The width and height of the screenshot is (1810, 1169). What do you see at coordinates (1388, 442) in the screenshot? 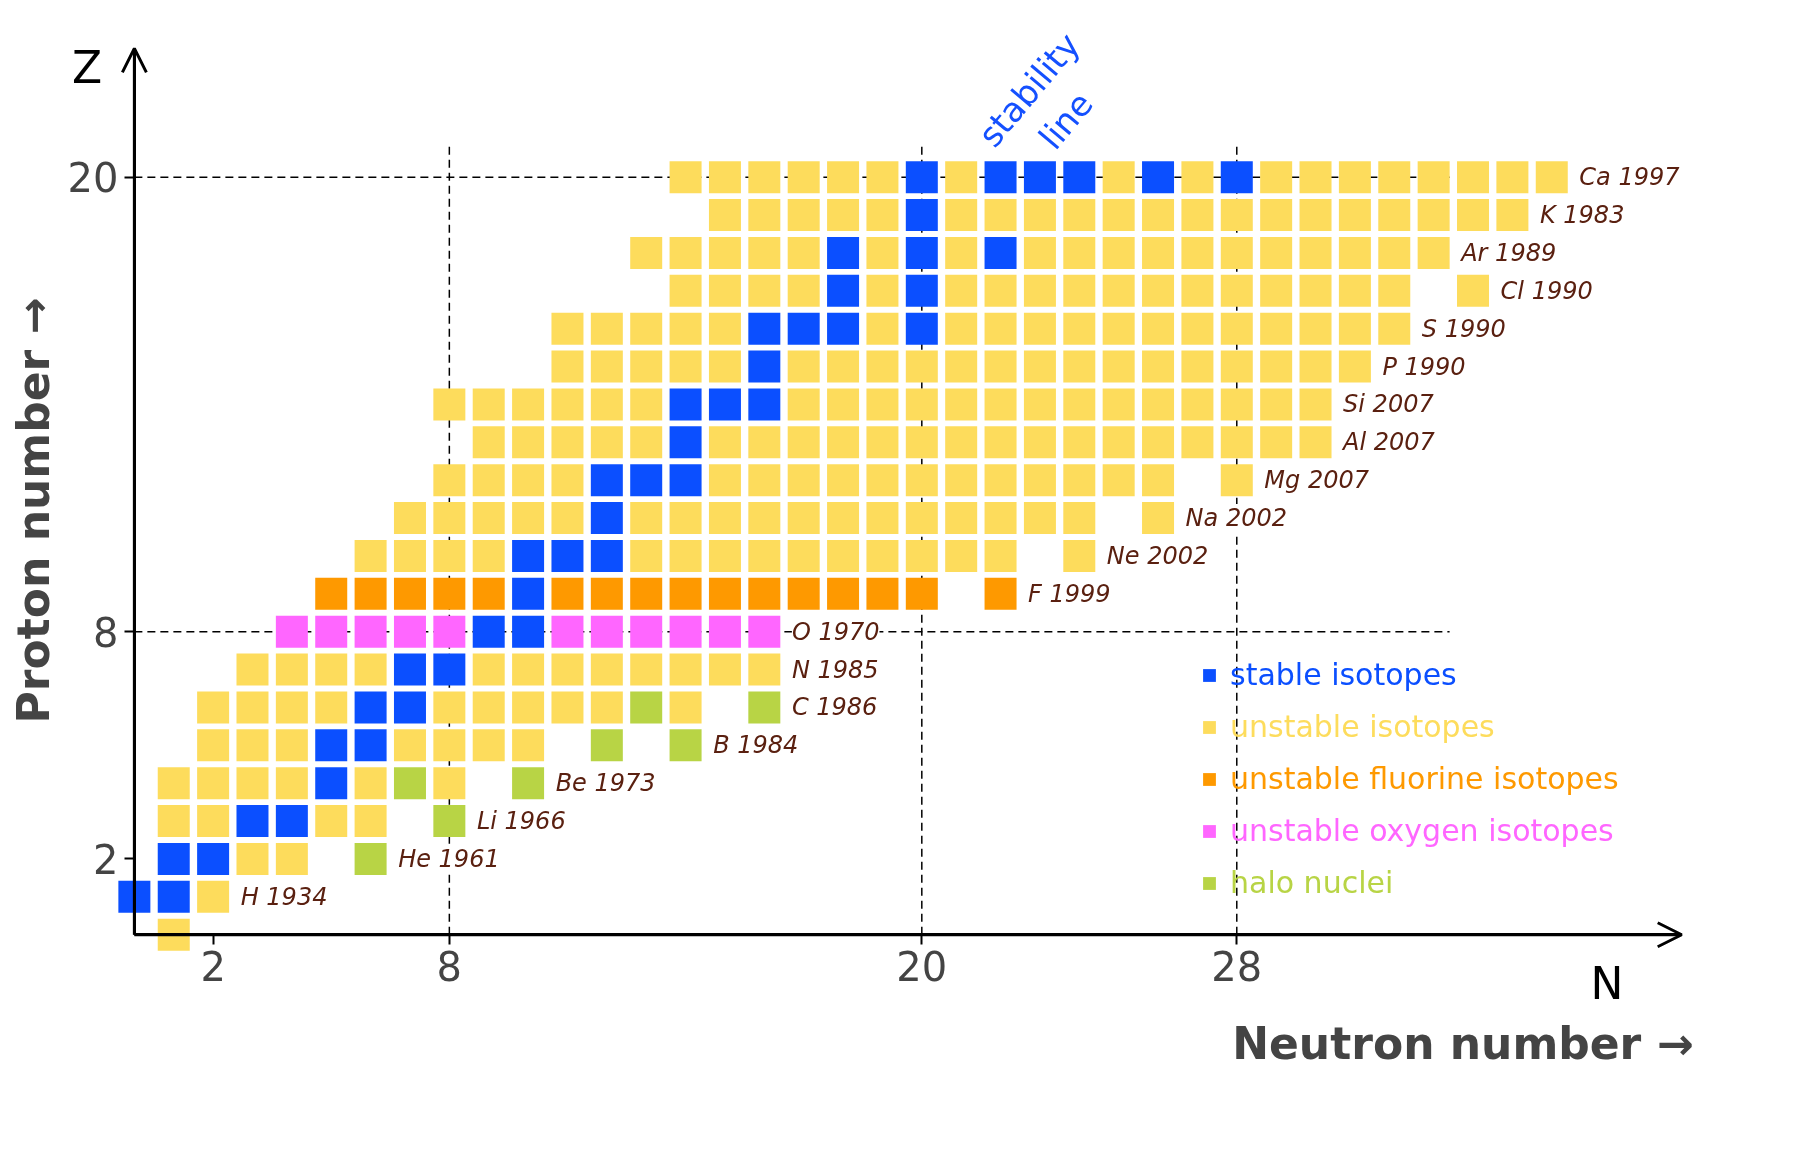
I see `annotation: Al 2007` at bounding box center [1388, 442].